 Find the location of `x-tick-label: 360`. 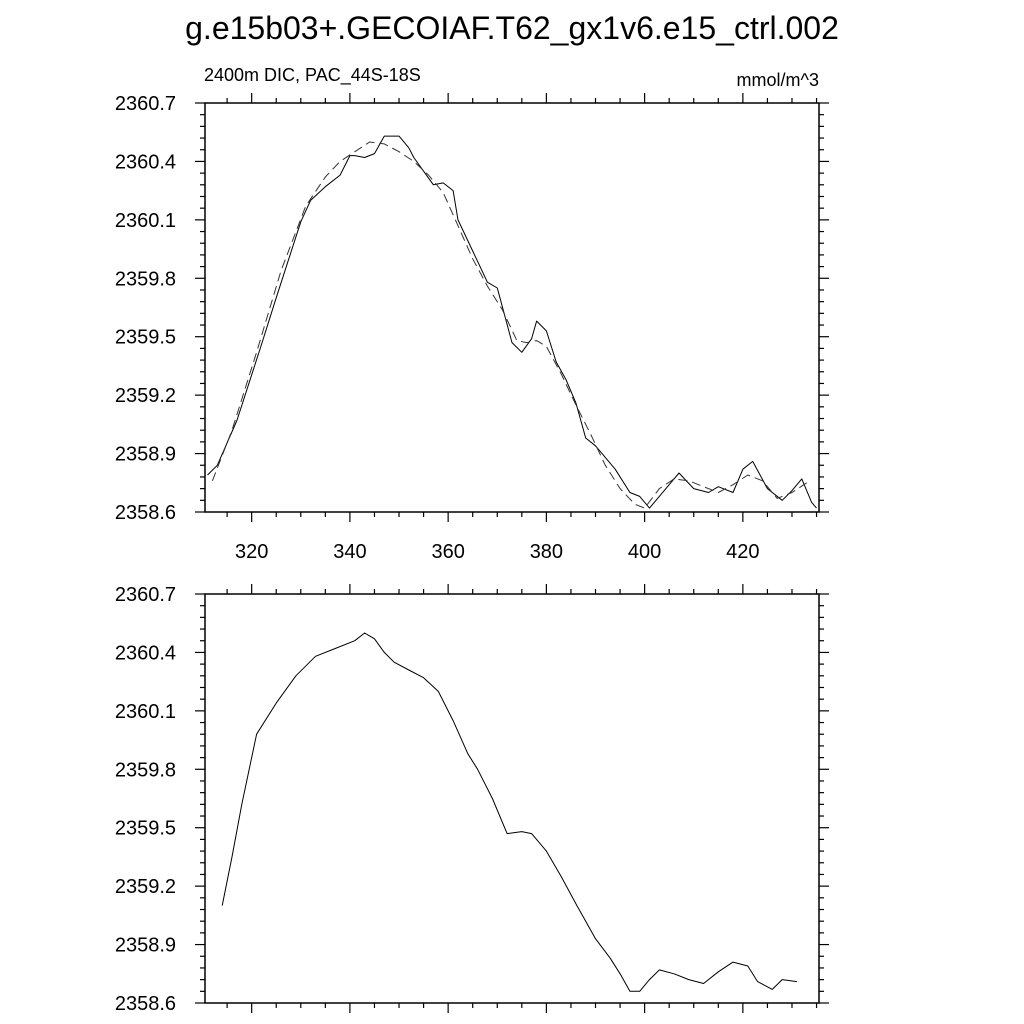

x-tick-label: 360 is located at coordinates (447, 552).